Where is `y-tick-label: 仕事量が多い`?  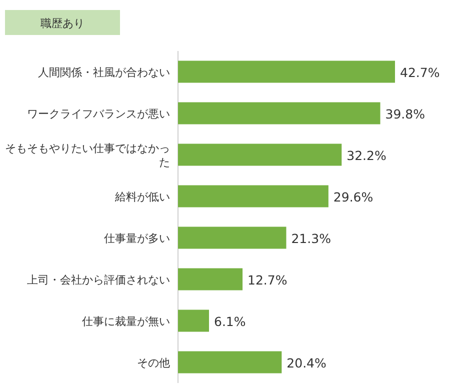
y-tick-label: 仕事量が多い is located at coordinates (137, 238).